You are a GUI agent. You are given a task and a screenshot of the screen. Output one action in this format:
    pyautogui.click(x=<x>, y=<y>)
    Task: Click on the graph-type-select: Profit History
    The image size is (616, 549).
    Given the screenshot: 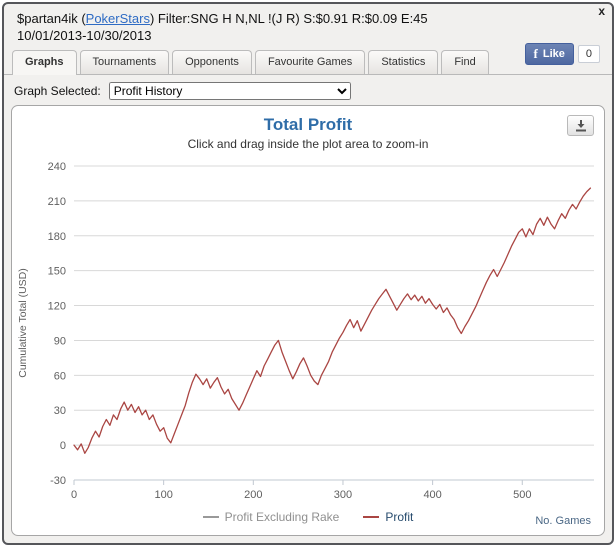 What is the action you would take?
    pyautogui.click(x=229, y=91)
    